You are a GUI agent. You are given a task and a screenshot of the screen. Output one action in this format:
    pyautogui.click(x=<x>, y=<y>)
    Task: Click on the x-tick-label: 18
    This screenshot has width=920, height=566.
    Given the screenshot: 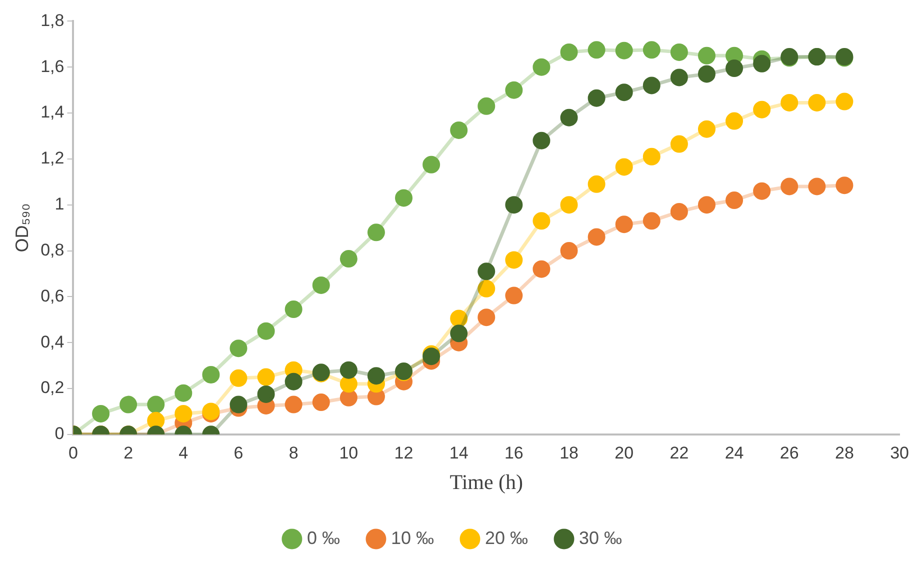 What is the action you would take?
    pyautogui.click(x=569, y=452)
    